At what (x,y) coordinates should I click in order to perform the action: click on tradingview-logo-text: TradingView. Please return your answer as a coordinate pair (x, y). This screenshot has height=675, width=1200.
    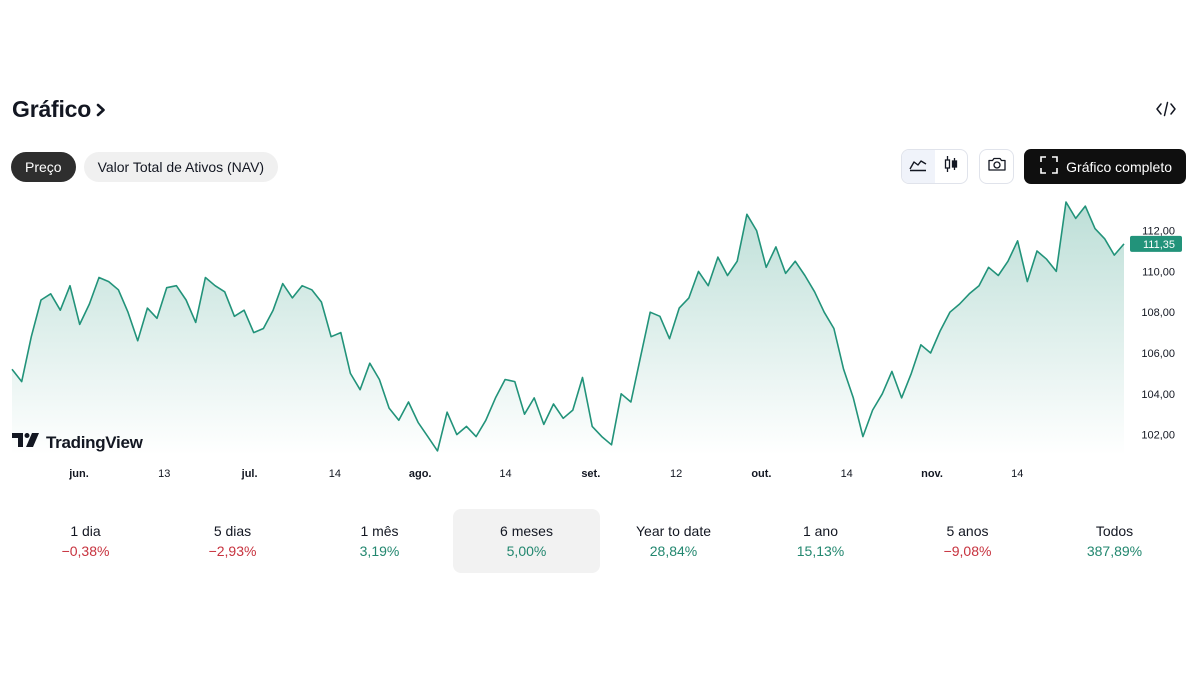
    Looking at the image, I should click on (94, 442).